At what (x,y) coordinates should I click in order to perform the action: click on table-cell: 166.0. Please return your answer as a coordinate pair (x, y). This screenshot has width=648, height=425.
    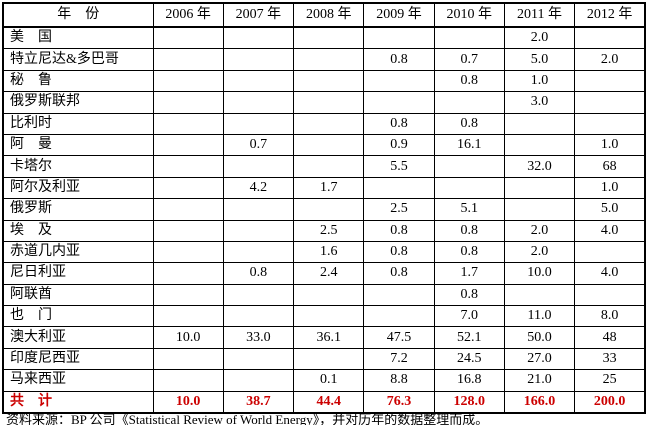
    Looking at the image, I should click on (539, 402).